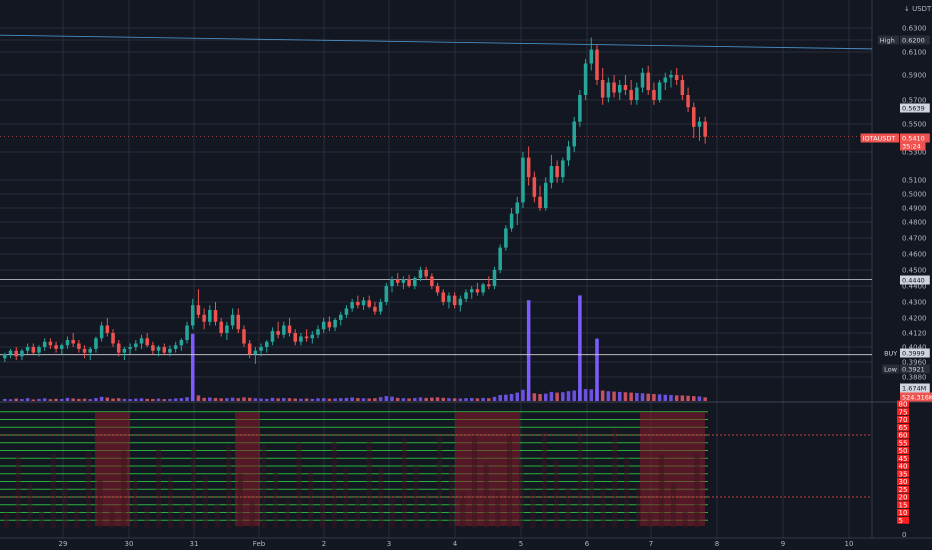 Image resolution: width=932 pixels, height=550 pixels. Describe the element at coordinates (914, 348) in the screenshot. I see `price-tick-18: 0.4040` at that location.